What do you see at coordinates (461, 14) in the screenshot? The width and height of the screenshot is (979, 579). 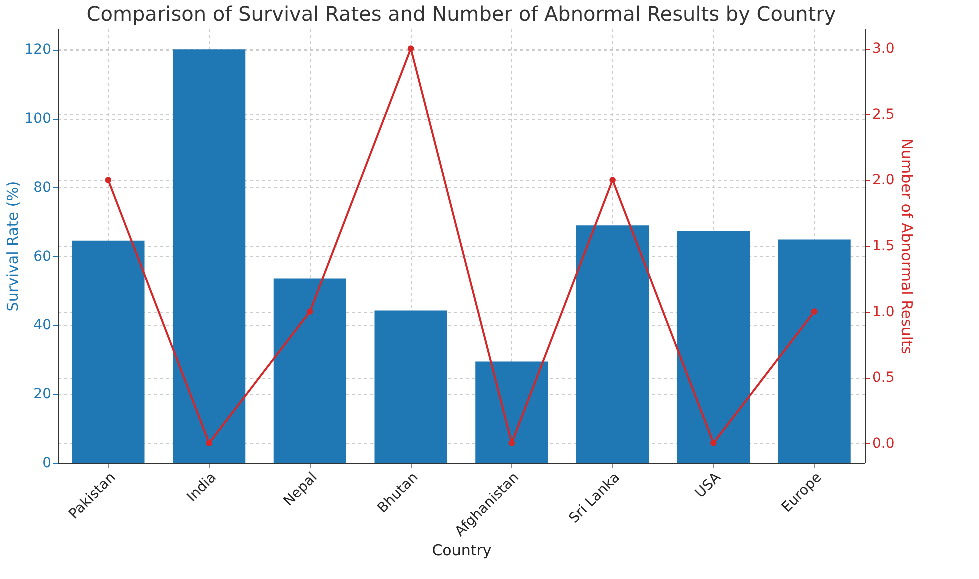 I see `chart-title: Comparison of Survival Rates and Number of Abnormal Results by Country` at bounding box center [461, 14].